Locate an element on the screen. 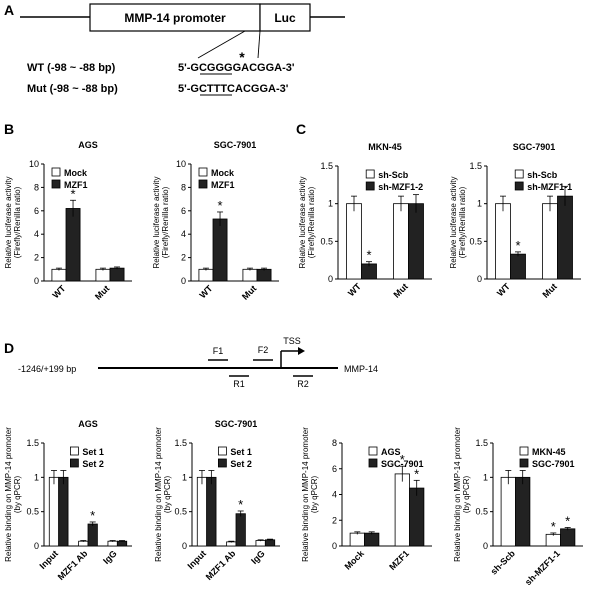 Image resolution: width=600 pixels, height=592 pixels. y-tick-label-c2: 1 is located at coordinates (479, 204).